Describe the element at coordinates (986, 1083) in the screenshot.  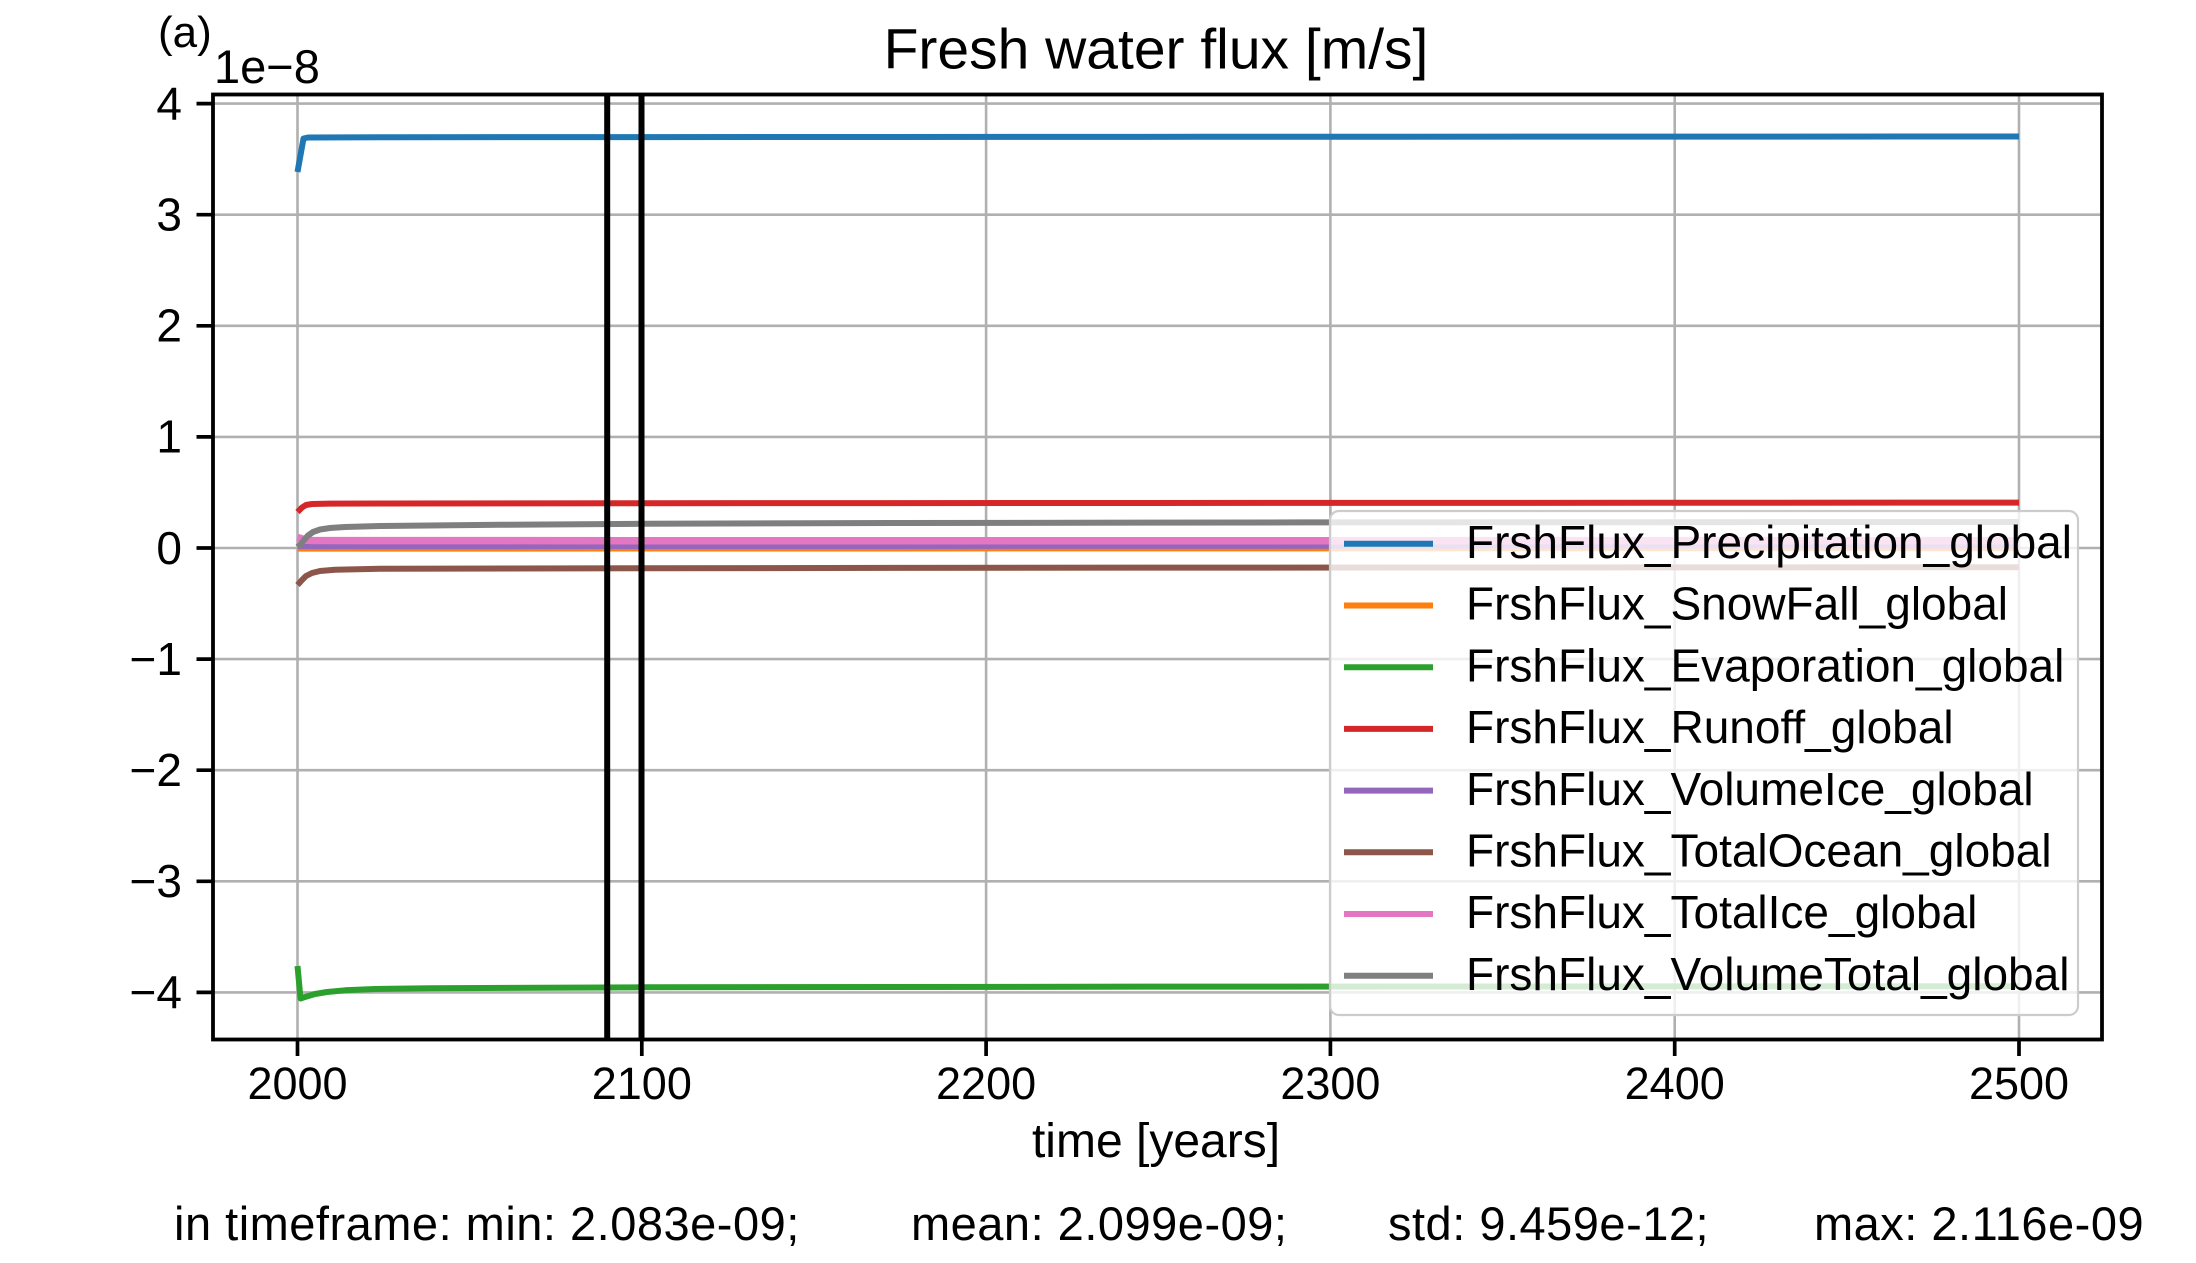
I see `svg-text: 2200` at that location.